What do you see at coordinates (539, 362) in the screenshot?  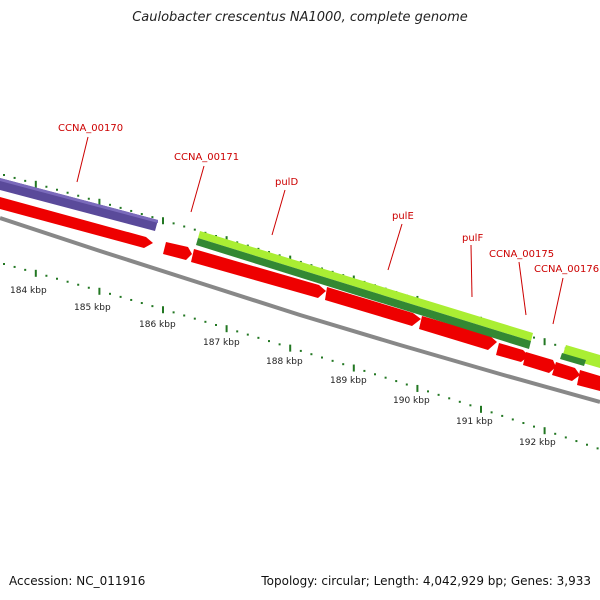 I see `gene-arrow-ccna-00175b` at bounding box center [539, 362].